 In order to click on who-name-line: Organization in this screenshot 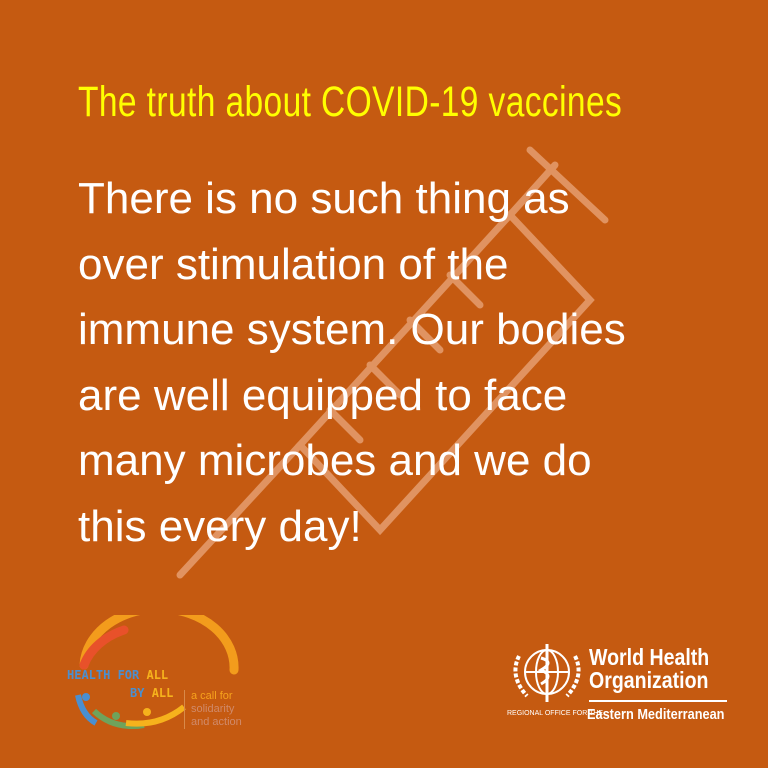, I will do `click(649, 680)`.